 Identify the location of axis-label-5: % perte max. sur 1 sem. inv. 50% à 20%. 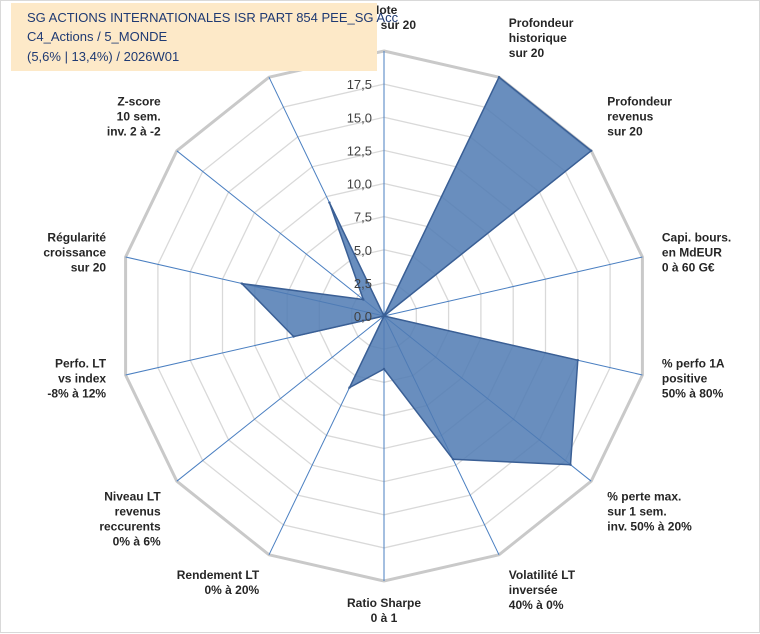
(649, 511).